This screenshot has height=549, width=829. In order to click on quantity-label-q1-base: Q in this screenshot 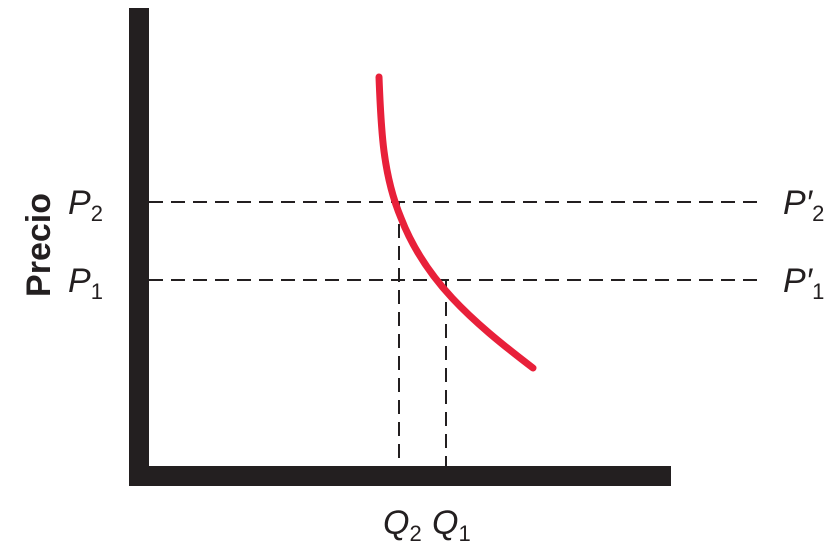, I will do `click(445, 523)`.